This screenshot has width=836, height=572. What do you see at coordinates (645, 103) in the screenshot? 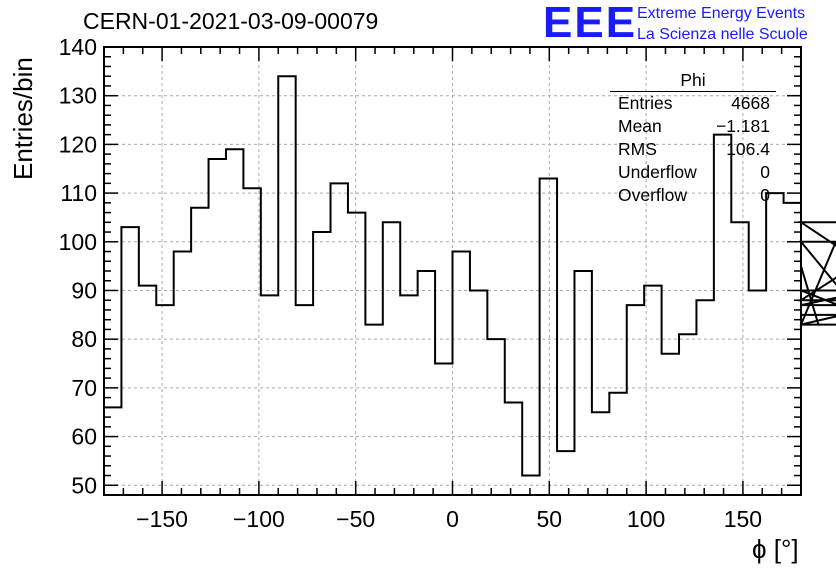
I see `stats-label: Entries` at bounding box center [645, 103].